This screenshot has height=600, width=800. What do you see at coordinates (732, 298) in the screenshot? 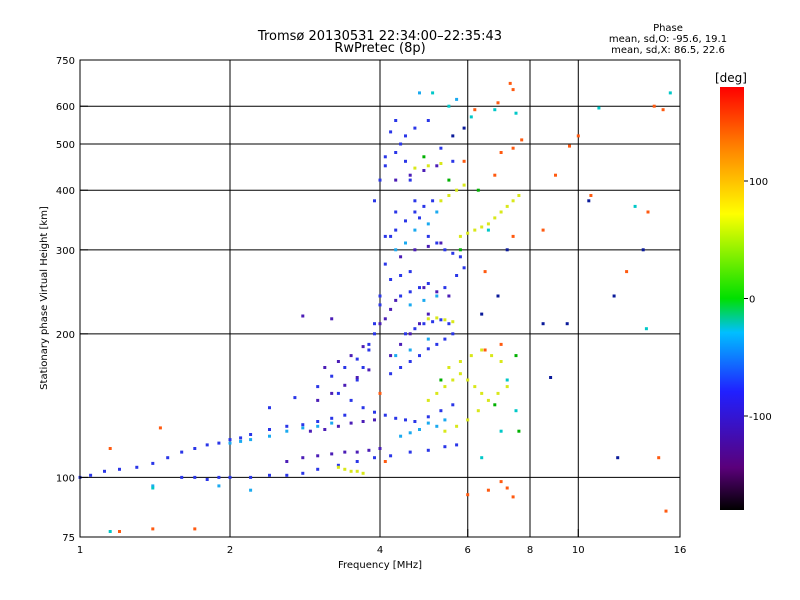
I see `colorbar` at bounding box center [732, 298].